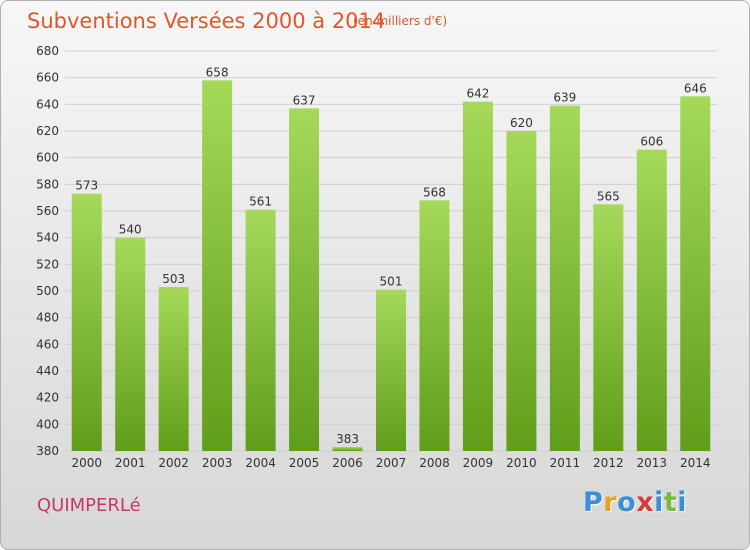  Describe the element at coordinates (47, 184) in the screenshot. I see `y-tick-label: 580` at that location.